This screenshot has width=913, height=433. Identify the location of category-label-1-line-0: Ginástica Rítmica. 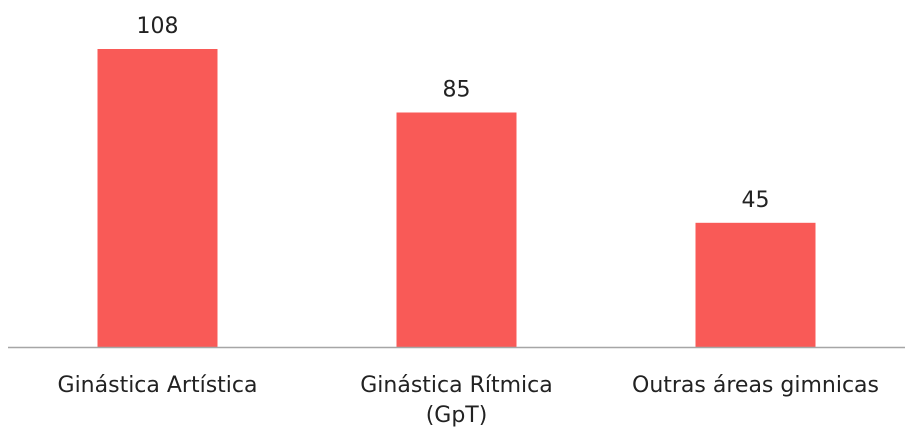
(456, 385).